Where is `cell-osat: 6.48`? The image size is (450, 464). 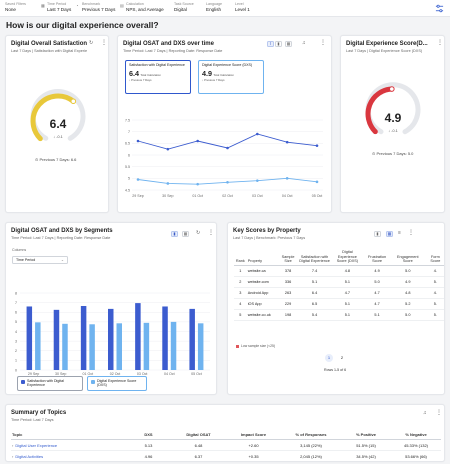
cell-osat: 6.48 is located at coordinates (198, 445).